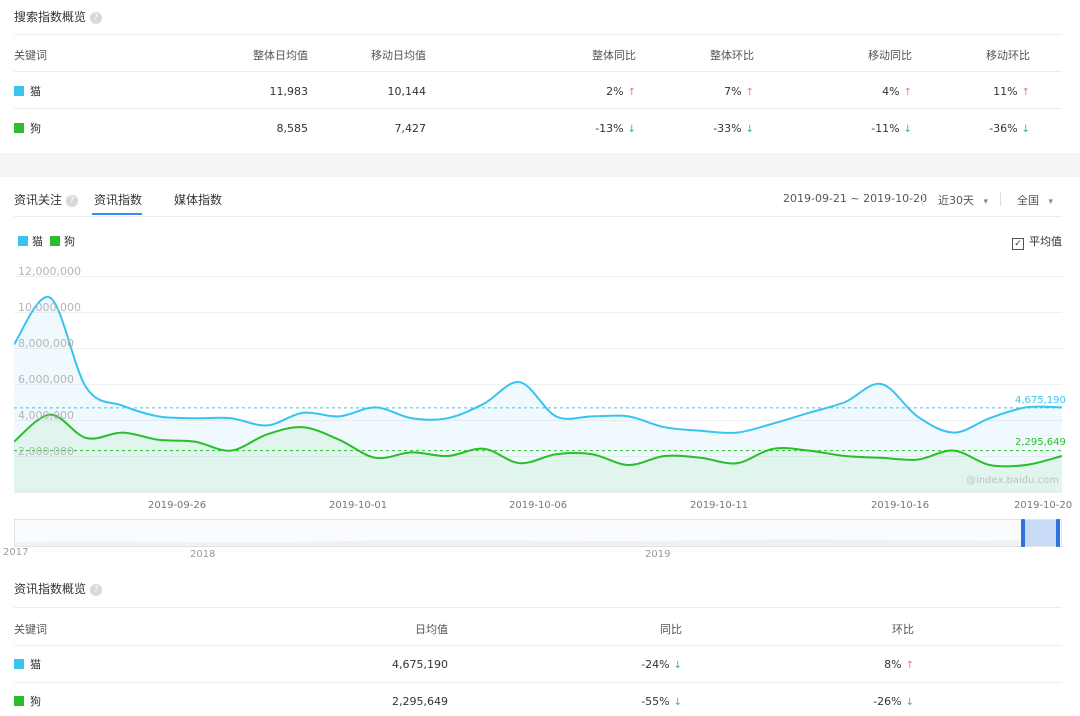 This screenshot has height=716, width=1080. Describe the element at coordinates (1008, 55) in the screenshot. I see `col-header-mobile-mom: 移动环比` at that location.